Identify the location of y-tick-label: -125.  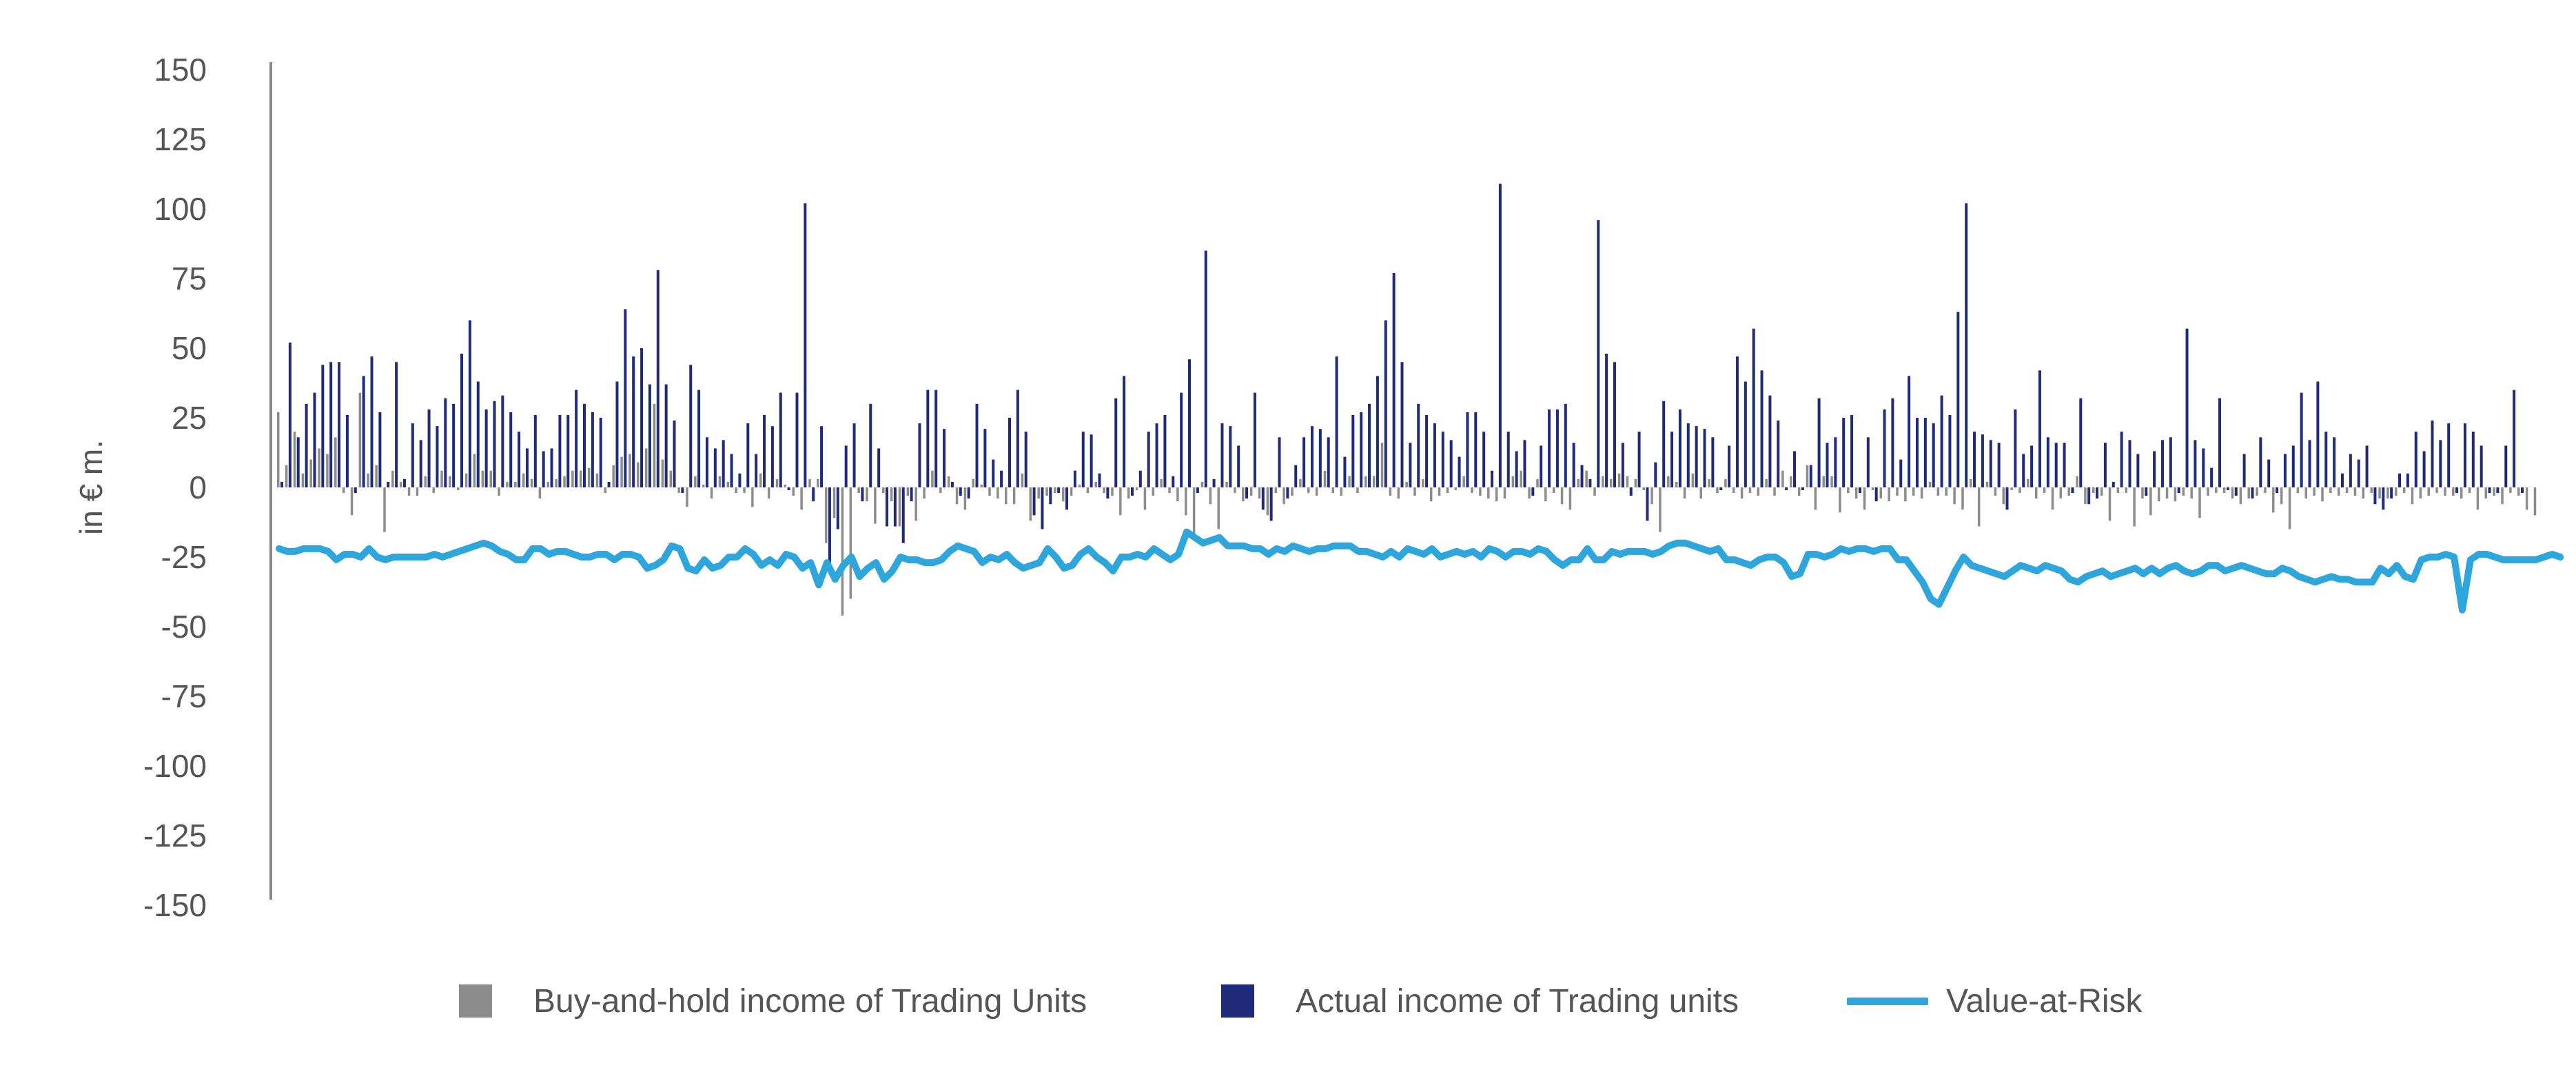
(175, 836).